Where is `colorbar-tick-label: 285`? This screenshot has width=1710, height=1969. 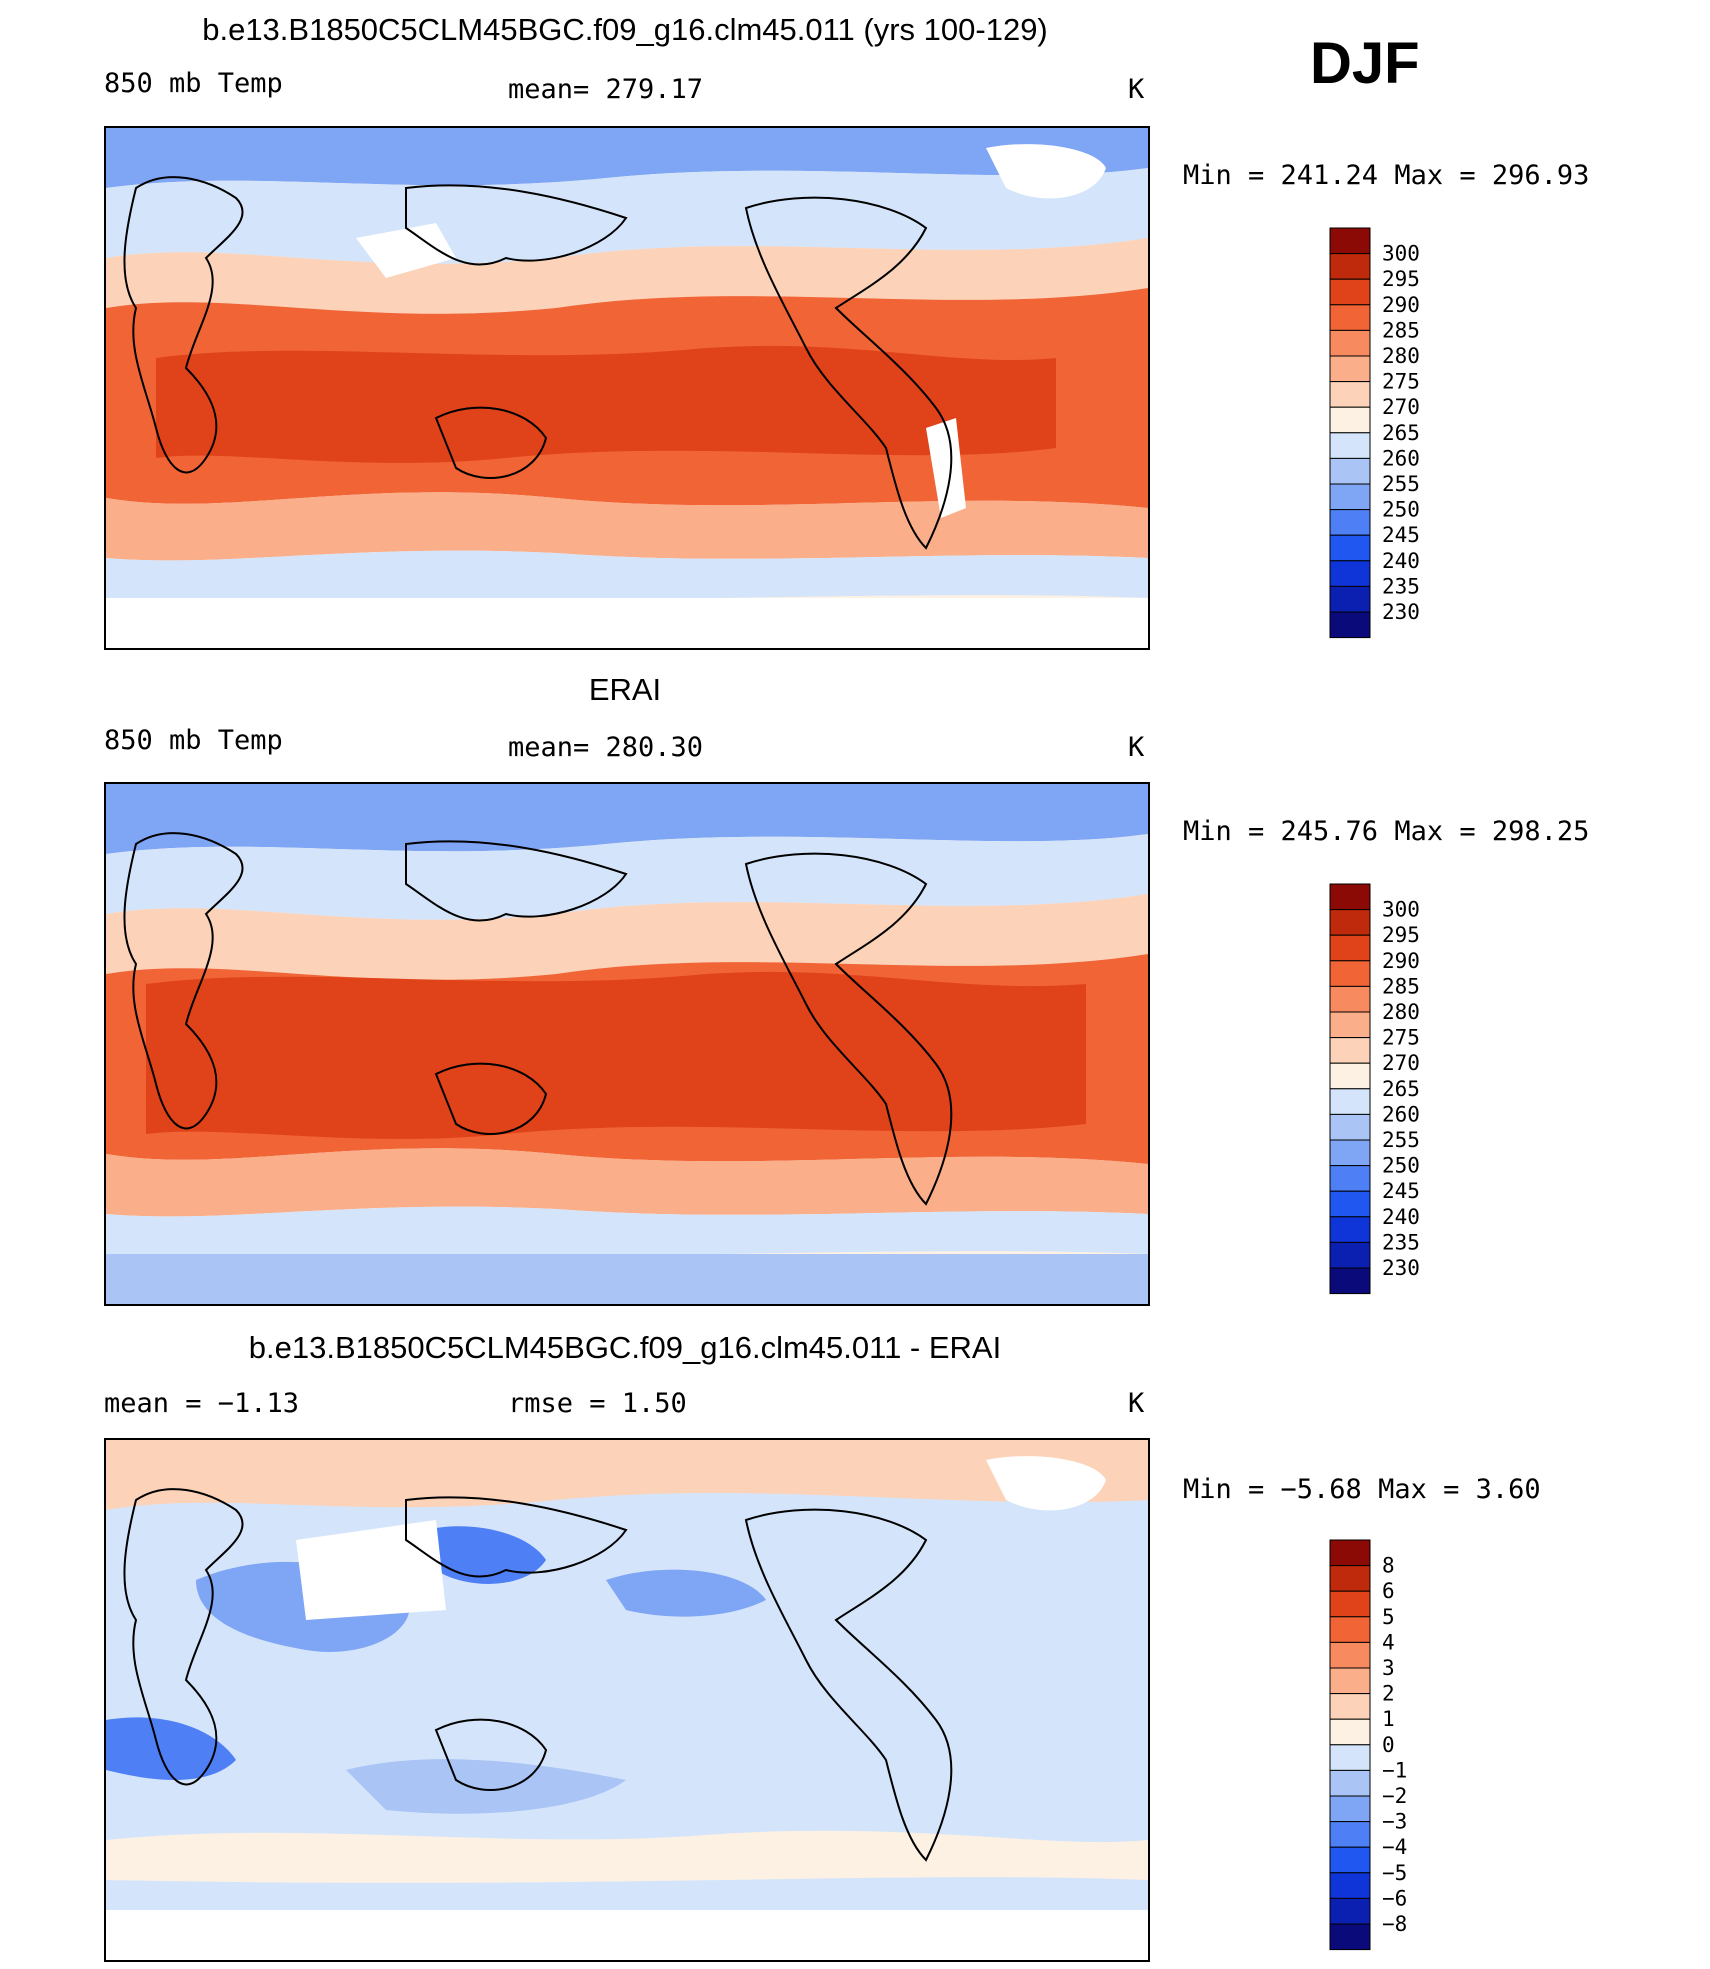 colorbar-tick-label: 285 is located at coordinates (1401, 330).